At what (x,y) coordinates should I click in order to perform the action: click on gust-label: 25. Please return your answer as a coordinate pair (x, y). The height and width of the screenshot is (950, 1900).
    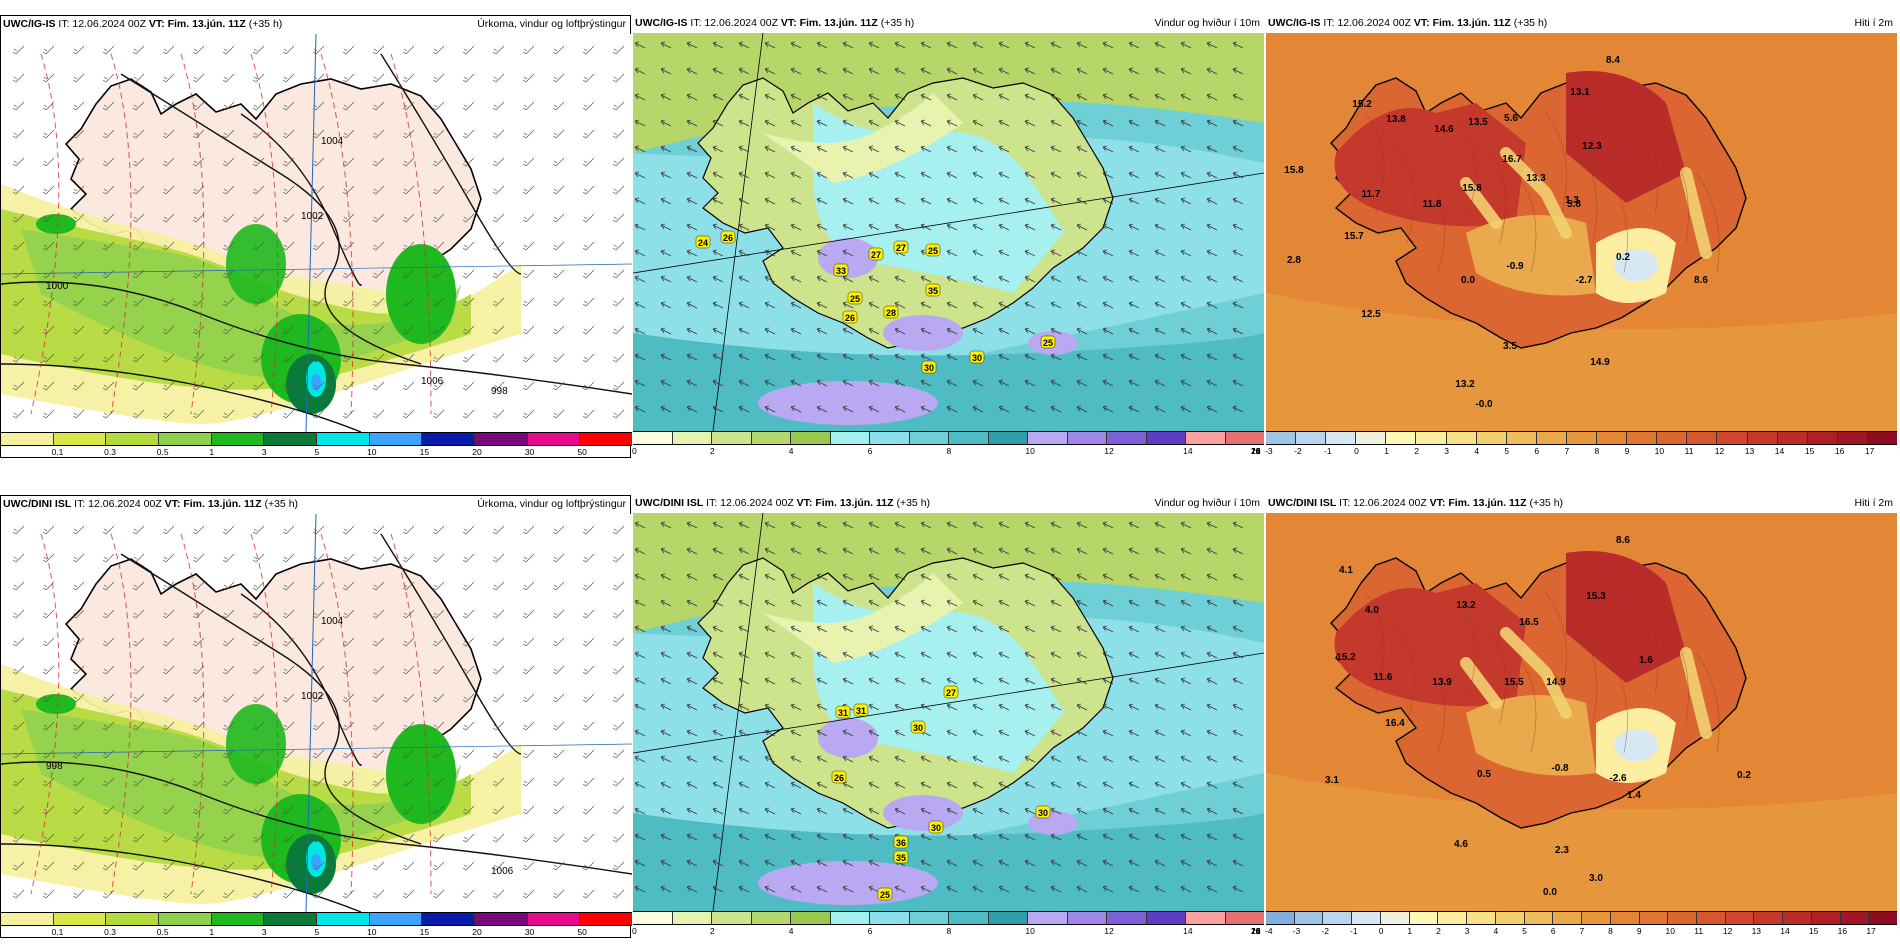
    Looking at the image, I should click on (885, 894).